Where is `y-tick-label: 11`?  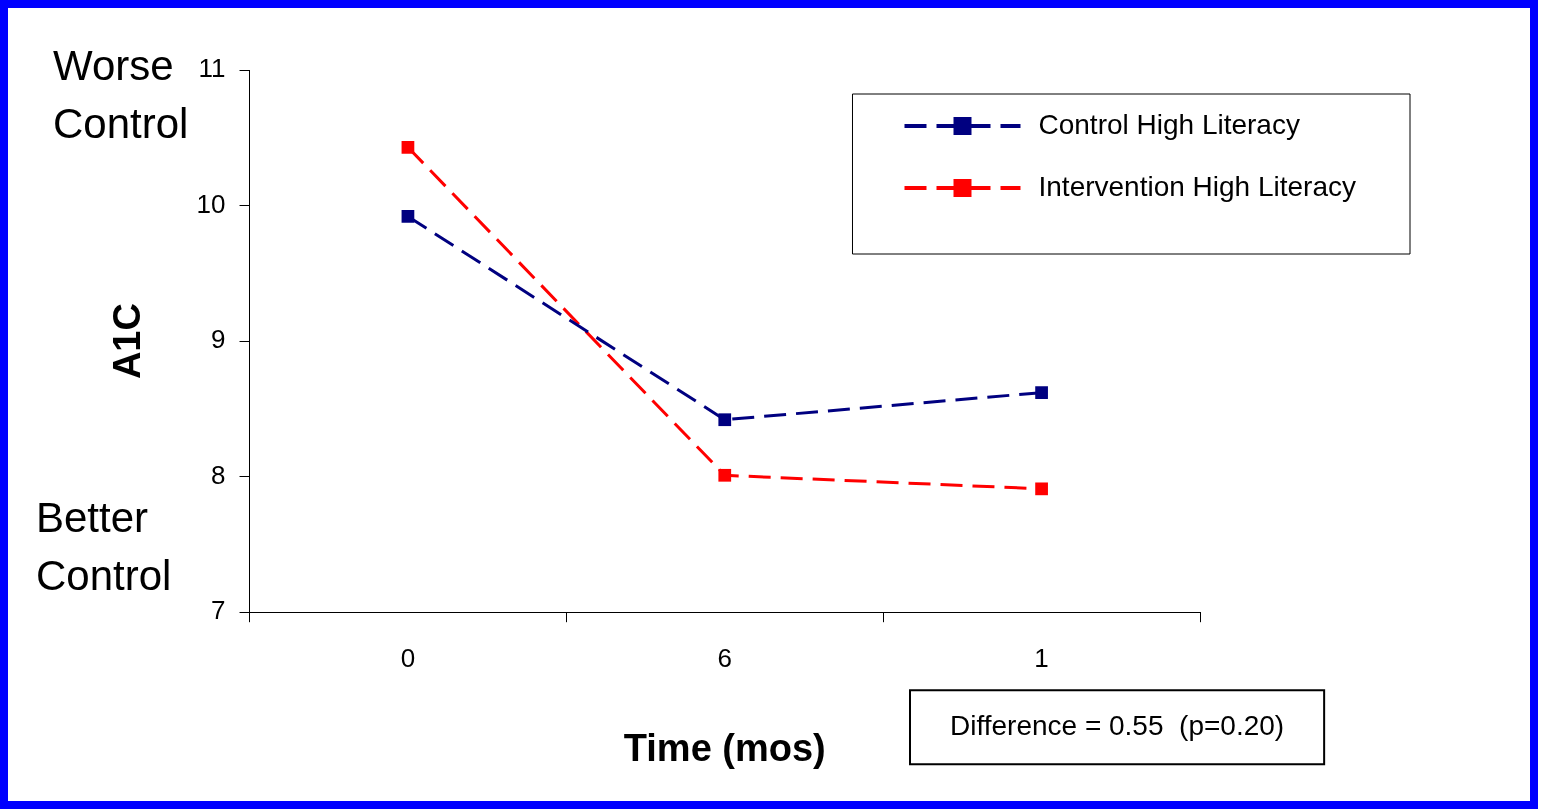
y-tick-label: 11 is located at coordinates (212, 68).